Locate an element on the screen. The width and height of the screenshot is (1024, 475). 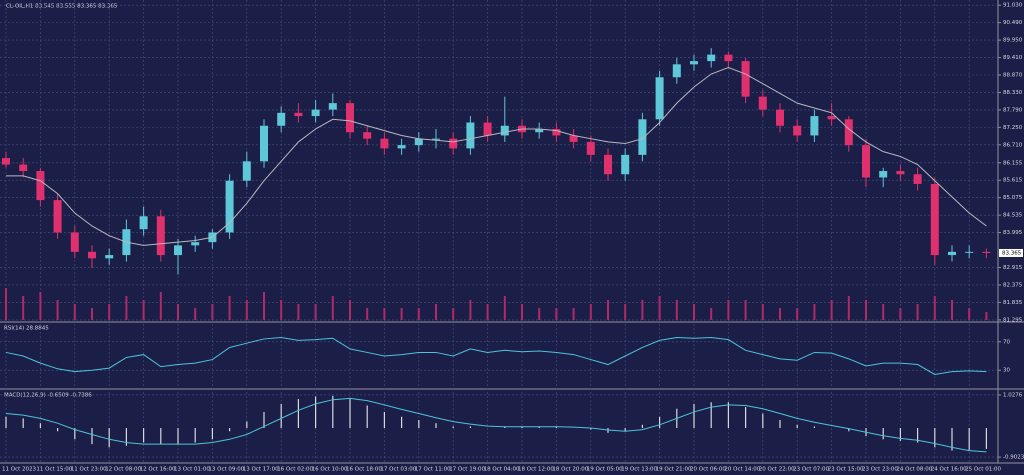
y-tick-label: 91.030 is located at coordinates (1013, 6).